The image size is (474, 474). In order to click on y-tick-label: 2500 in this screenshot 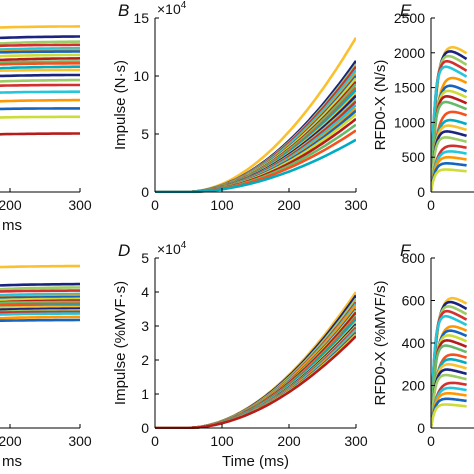, I will do `click(409, 18)`.